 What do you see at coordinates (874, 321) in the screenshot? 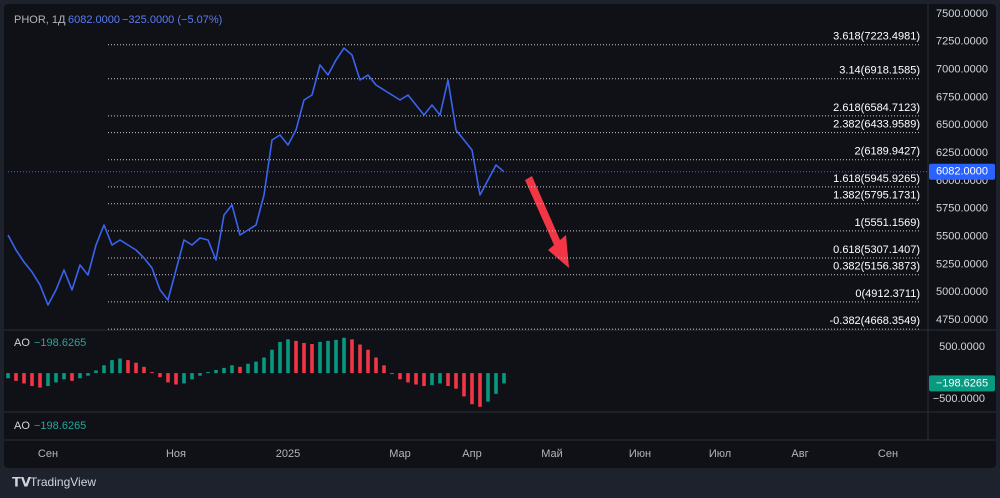
I see `fib-label: -0.382(4668.3549)` at bounding box center [874, 321].